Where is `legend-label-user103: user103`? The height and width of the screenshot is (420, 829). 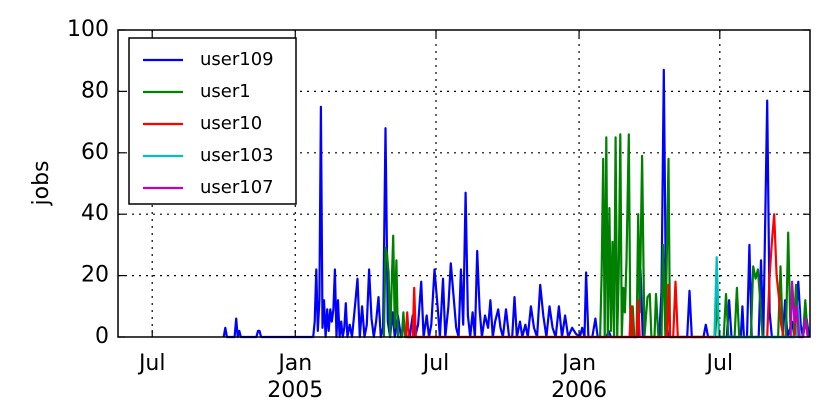
legend-label-user103: user103 is located at coordinates (237, 155).